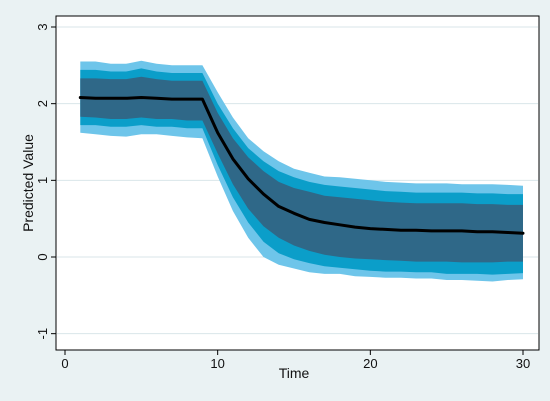 The width and height of the screenshot is (550, 401). Describe the element at coordinates (42, 103) in the screenshot. I see `y-tick-label-3: 2` at that location.